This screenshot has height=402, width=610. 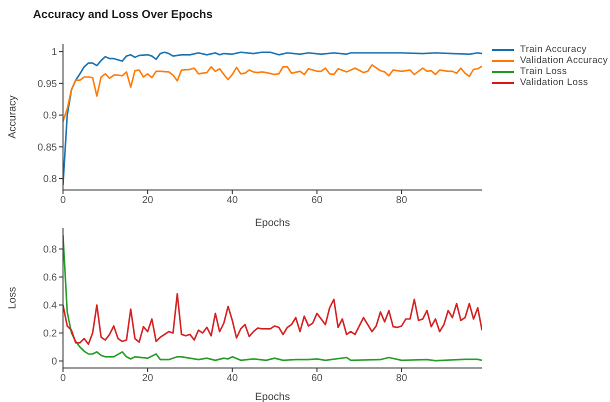 What do you see at coordinates (543, 71) in the screenshot?
I see `legend-label: Train Loss` at bounding box center [543, 71].